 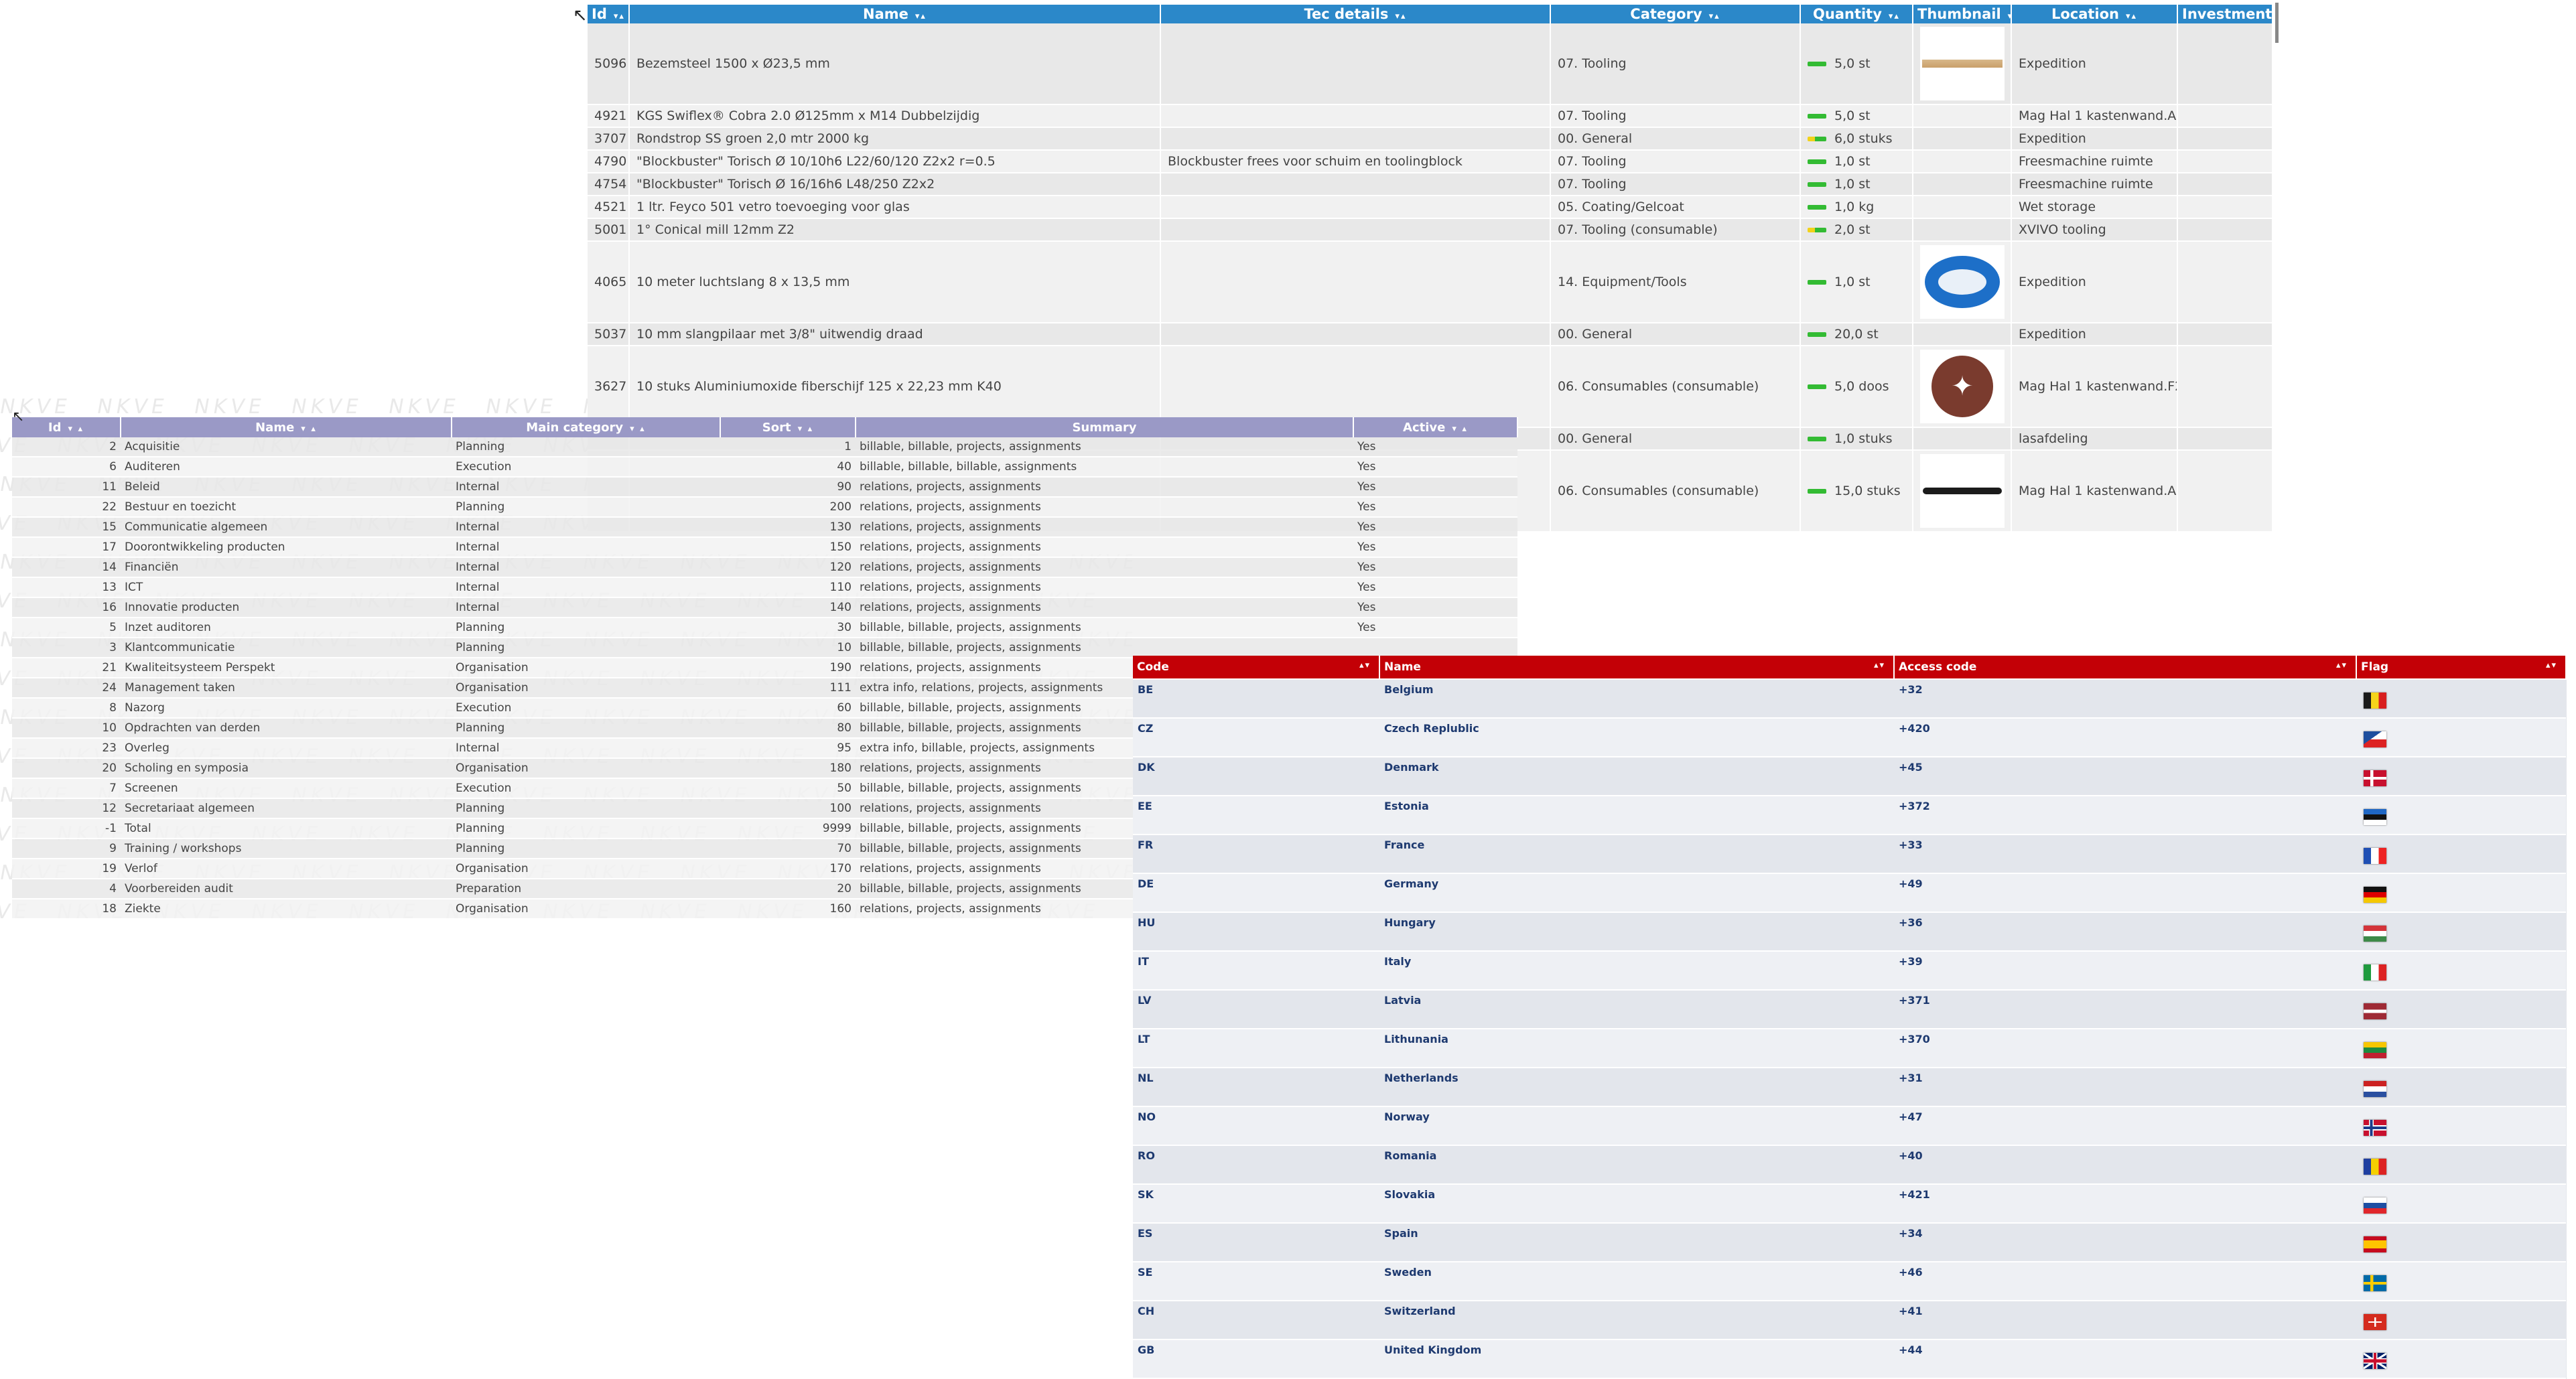 I want to click on country-row: CZ Czech Replublic +420, so click(x=1850, y=737).